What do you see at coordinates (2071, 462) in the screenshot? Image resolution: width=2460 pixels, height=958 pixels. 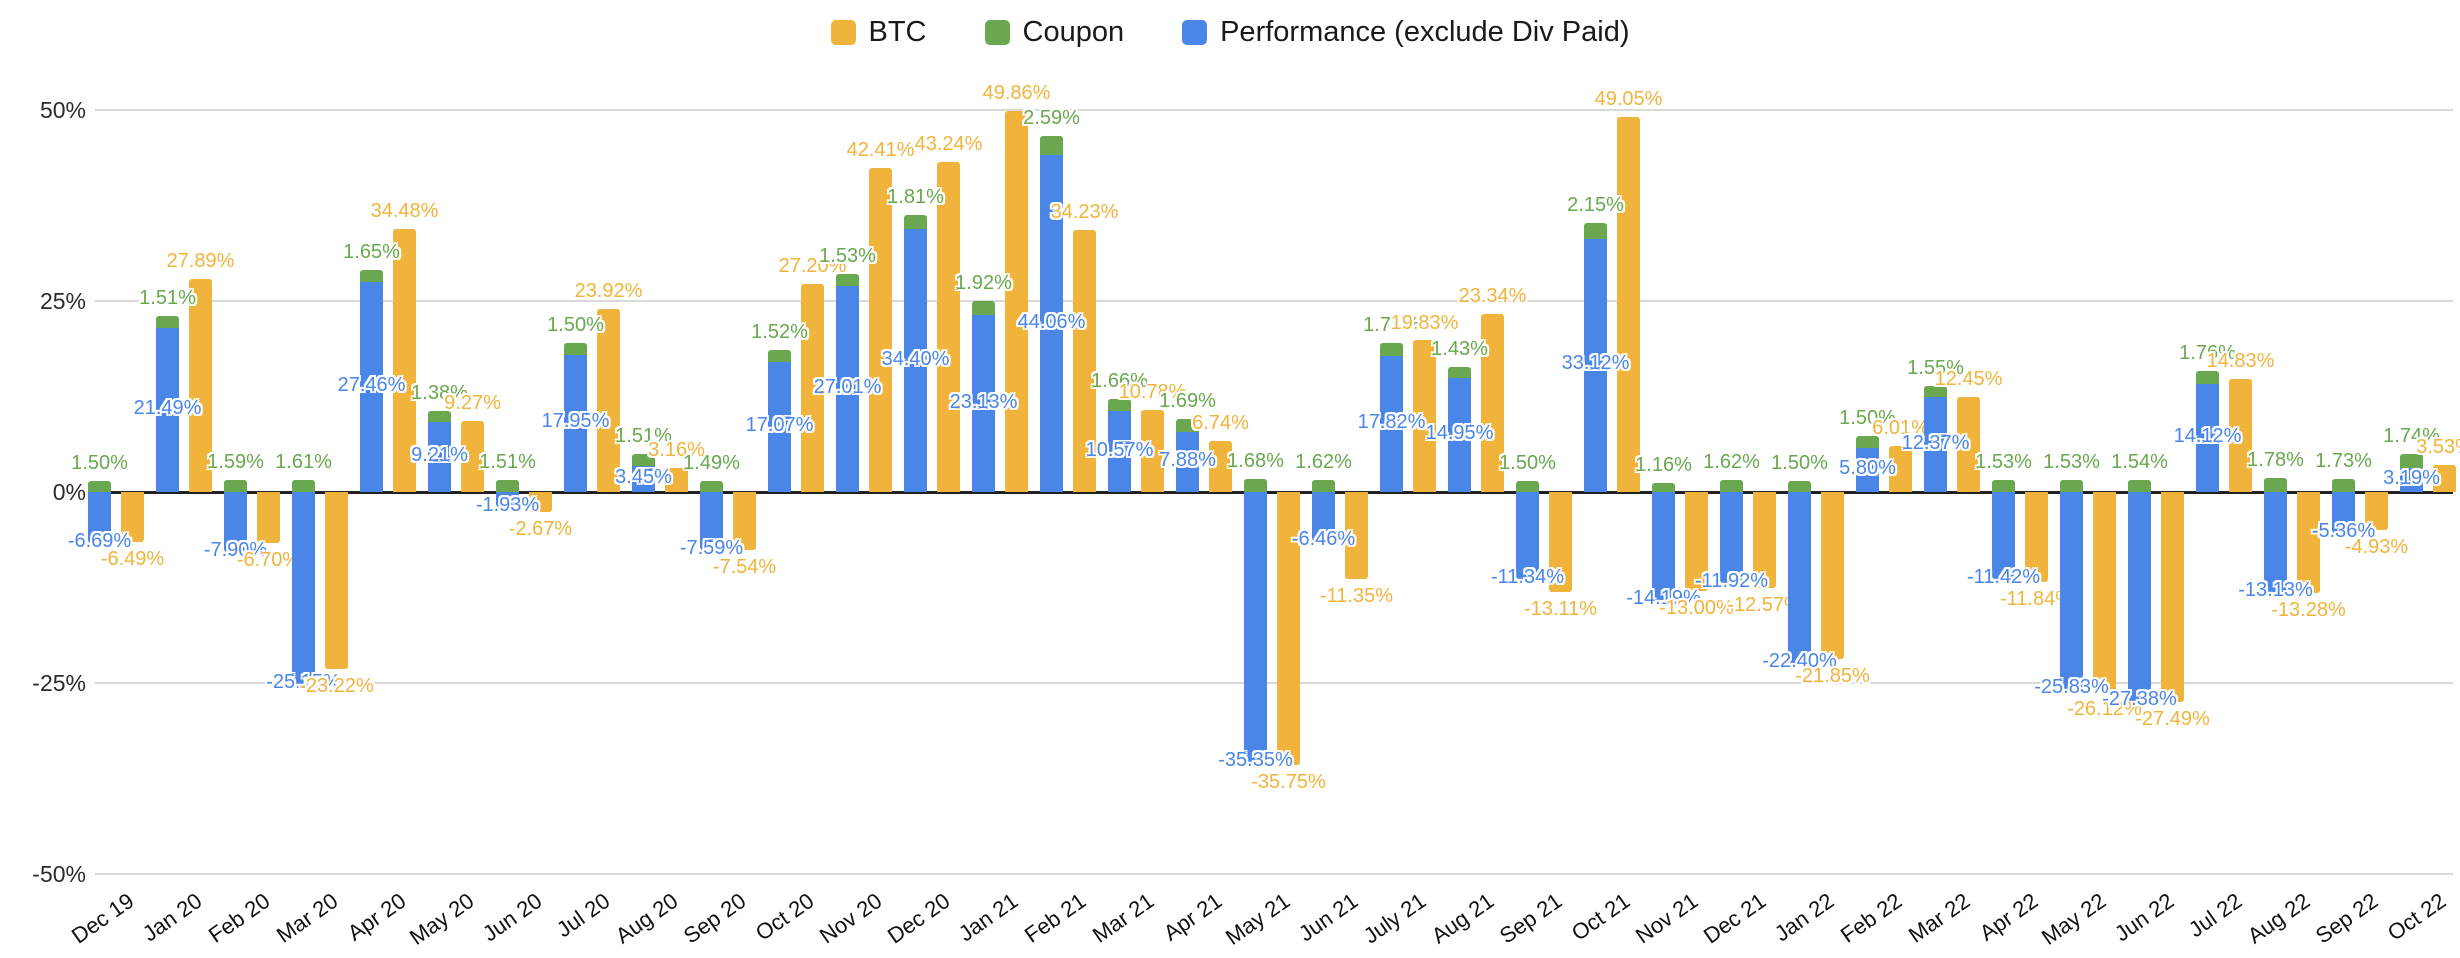 I see `label-coupon-may-22: 1.53%` at bounding box center [2071, 462].